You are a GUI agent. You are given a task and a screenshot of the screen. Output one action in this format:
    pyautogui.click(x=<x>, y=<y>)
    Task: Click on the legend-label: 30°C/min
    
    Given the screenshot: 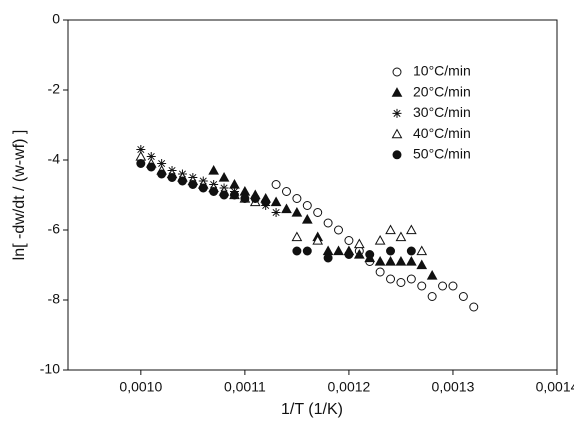 What is the action you would take?
    pyautogui.click(x=442, y=112)
    